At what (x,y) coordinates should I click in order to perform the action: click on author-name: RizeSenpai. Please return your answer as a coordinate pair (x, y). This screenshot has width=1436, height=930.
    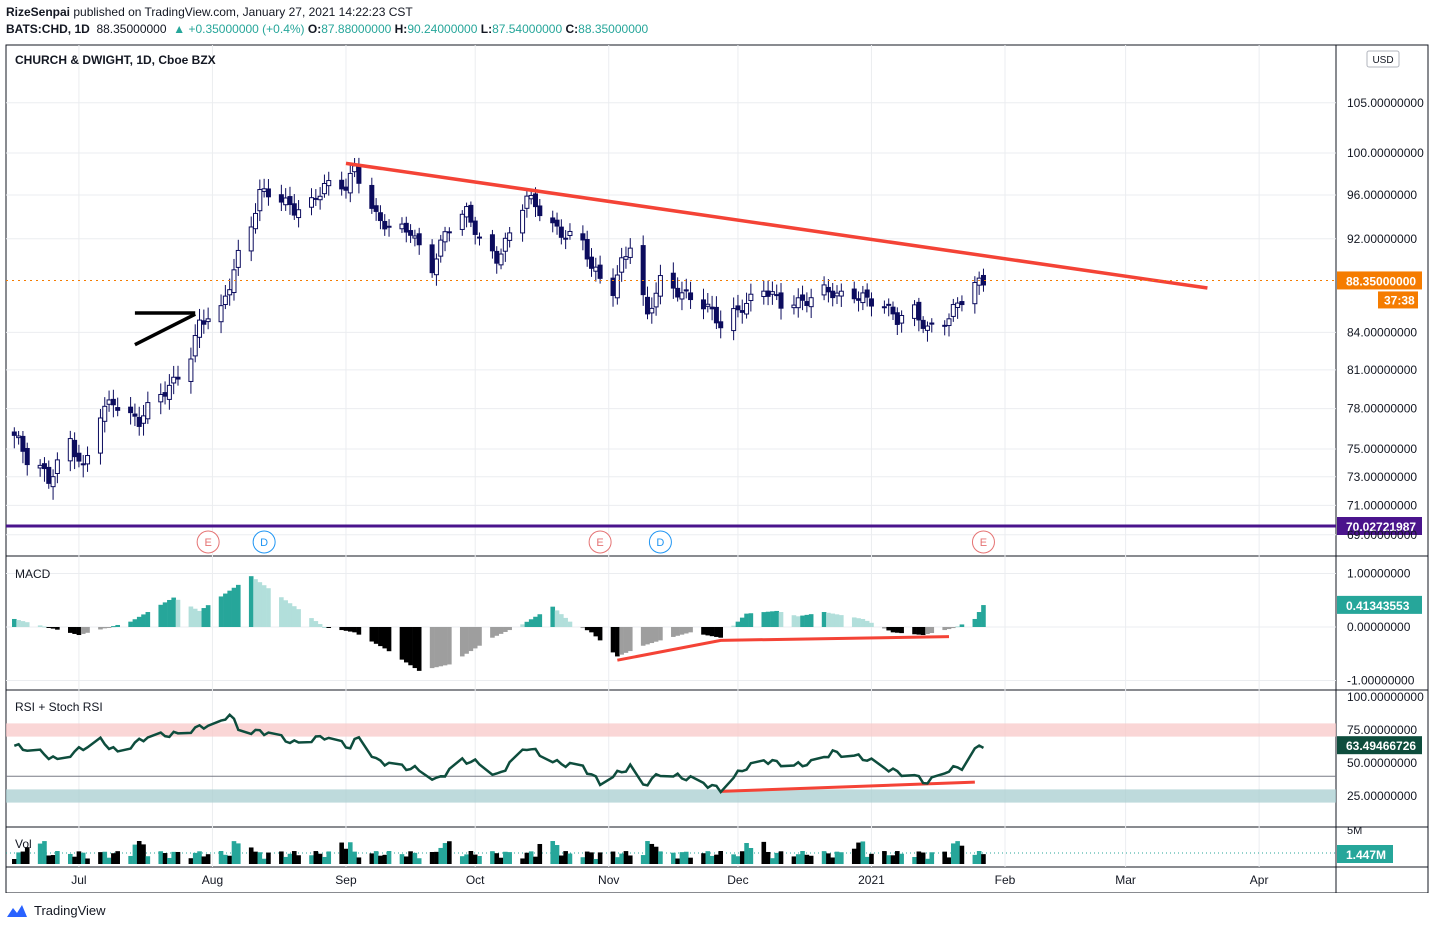
    Looking at the image, I should click on (38, 12).